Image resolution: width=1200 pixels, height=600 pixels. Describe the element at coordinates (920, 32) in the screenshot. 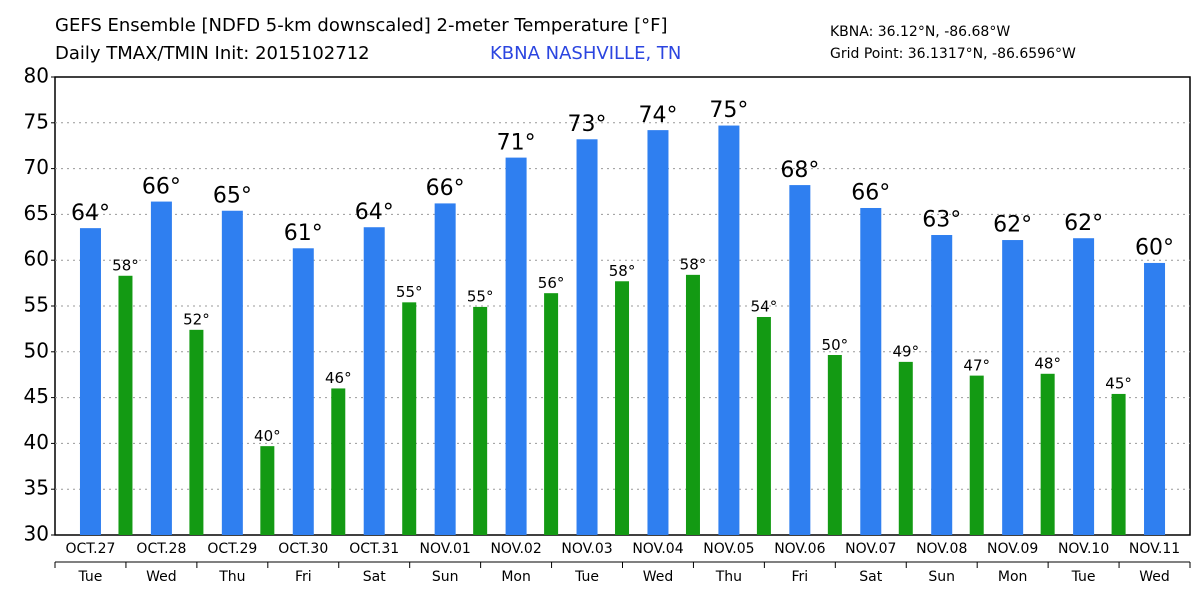

I see `station-coords: KBNA: 36.12°N, -86.68°W` at that location.